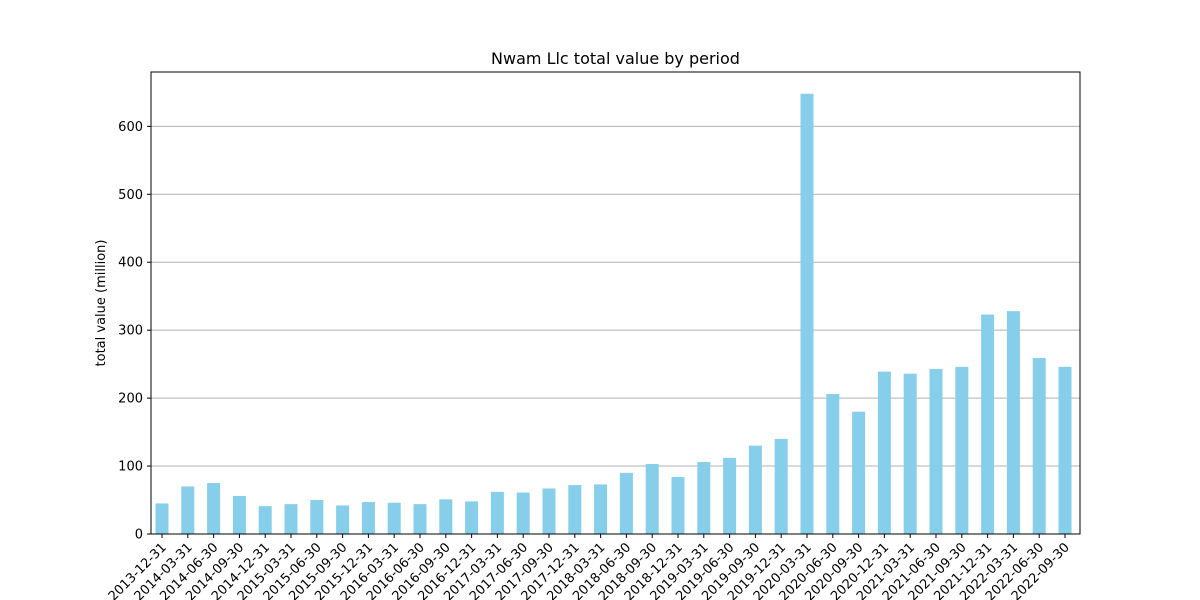 The width and height of the screenshot is (1200, 600). Describe the element at coordinates (130, 399) in the screenshot. I see `y-tick-label: 200` at that location.